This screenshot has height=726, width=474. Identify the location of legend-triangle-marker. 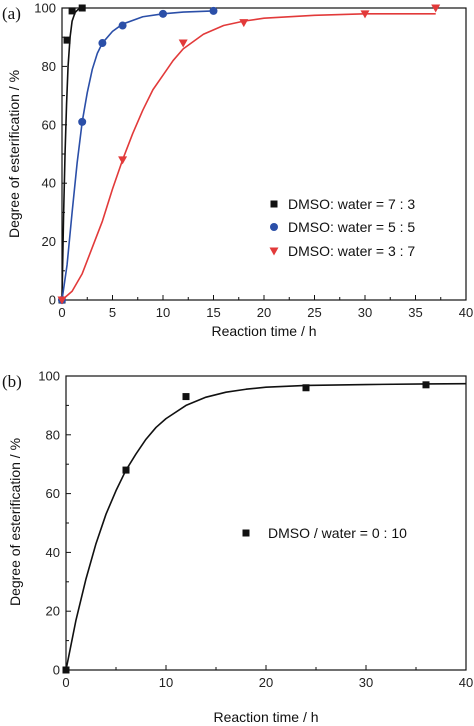
(274, 251).